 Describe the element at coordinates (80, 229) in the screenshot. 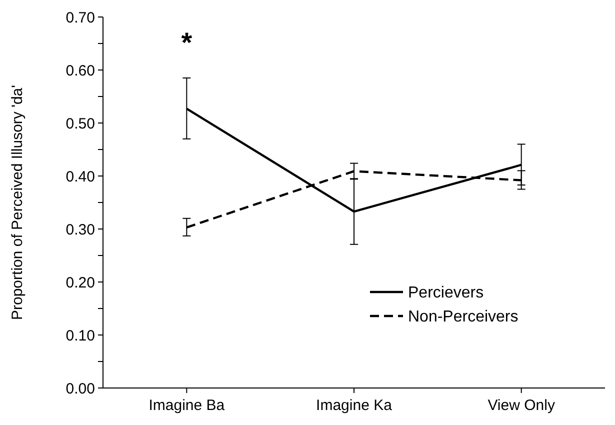

I see `y-tick-label: 0.30` at that location.